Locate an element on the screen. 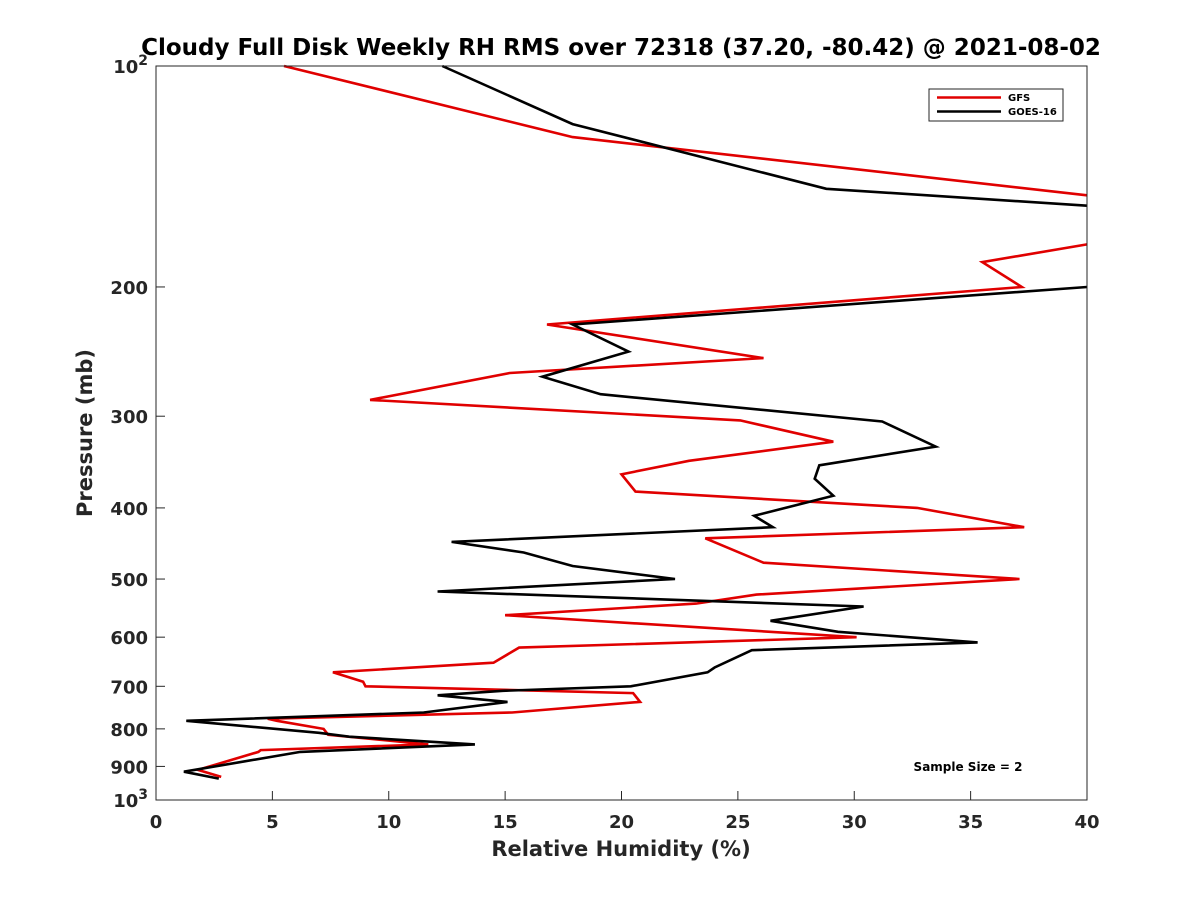 Image resolution: width=1200 pixels, height=900 pixels. x-tick-label: 20 is located at coordinates (621, 822).